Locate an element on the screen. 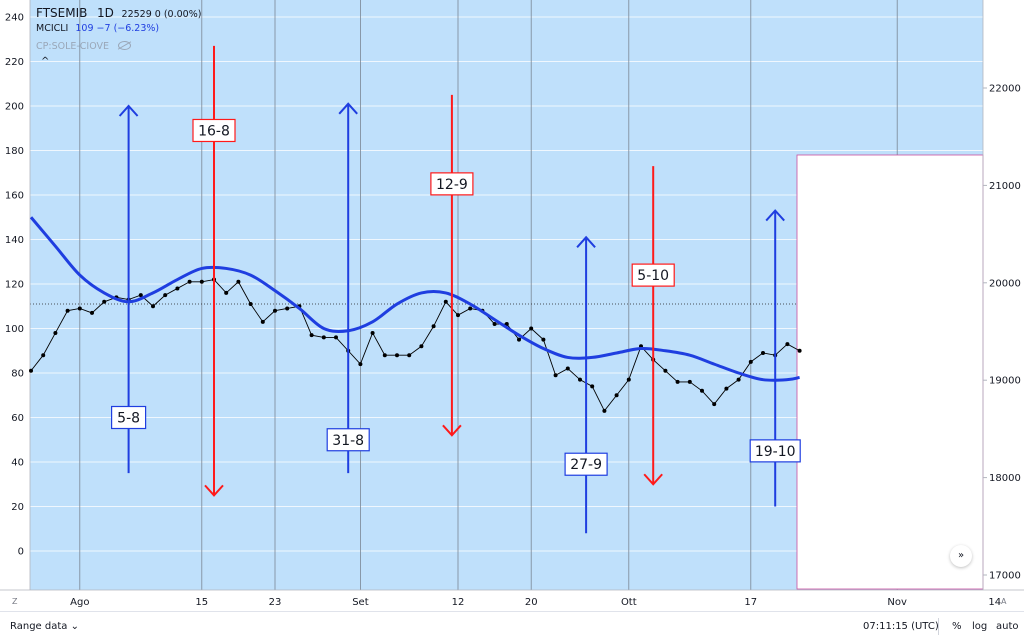 This screenshot has height=641, width=1024. hidden-indicator-name: CP:SOLE-CIOVE is located at coordinates (73, 46).